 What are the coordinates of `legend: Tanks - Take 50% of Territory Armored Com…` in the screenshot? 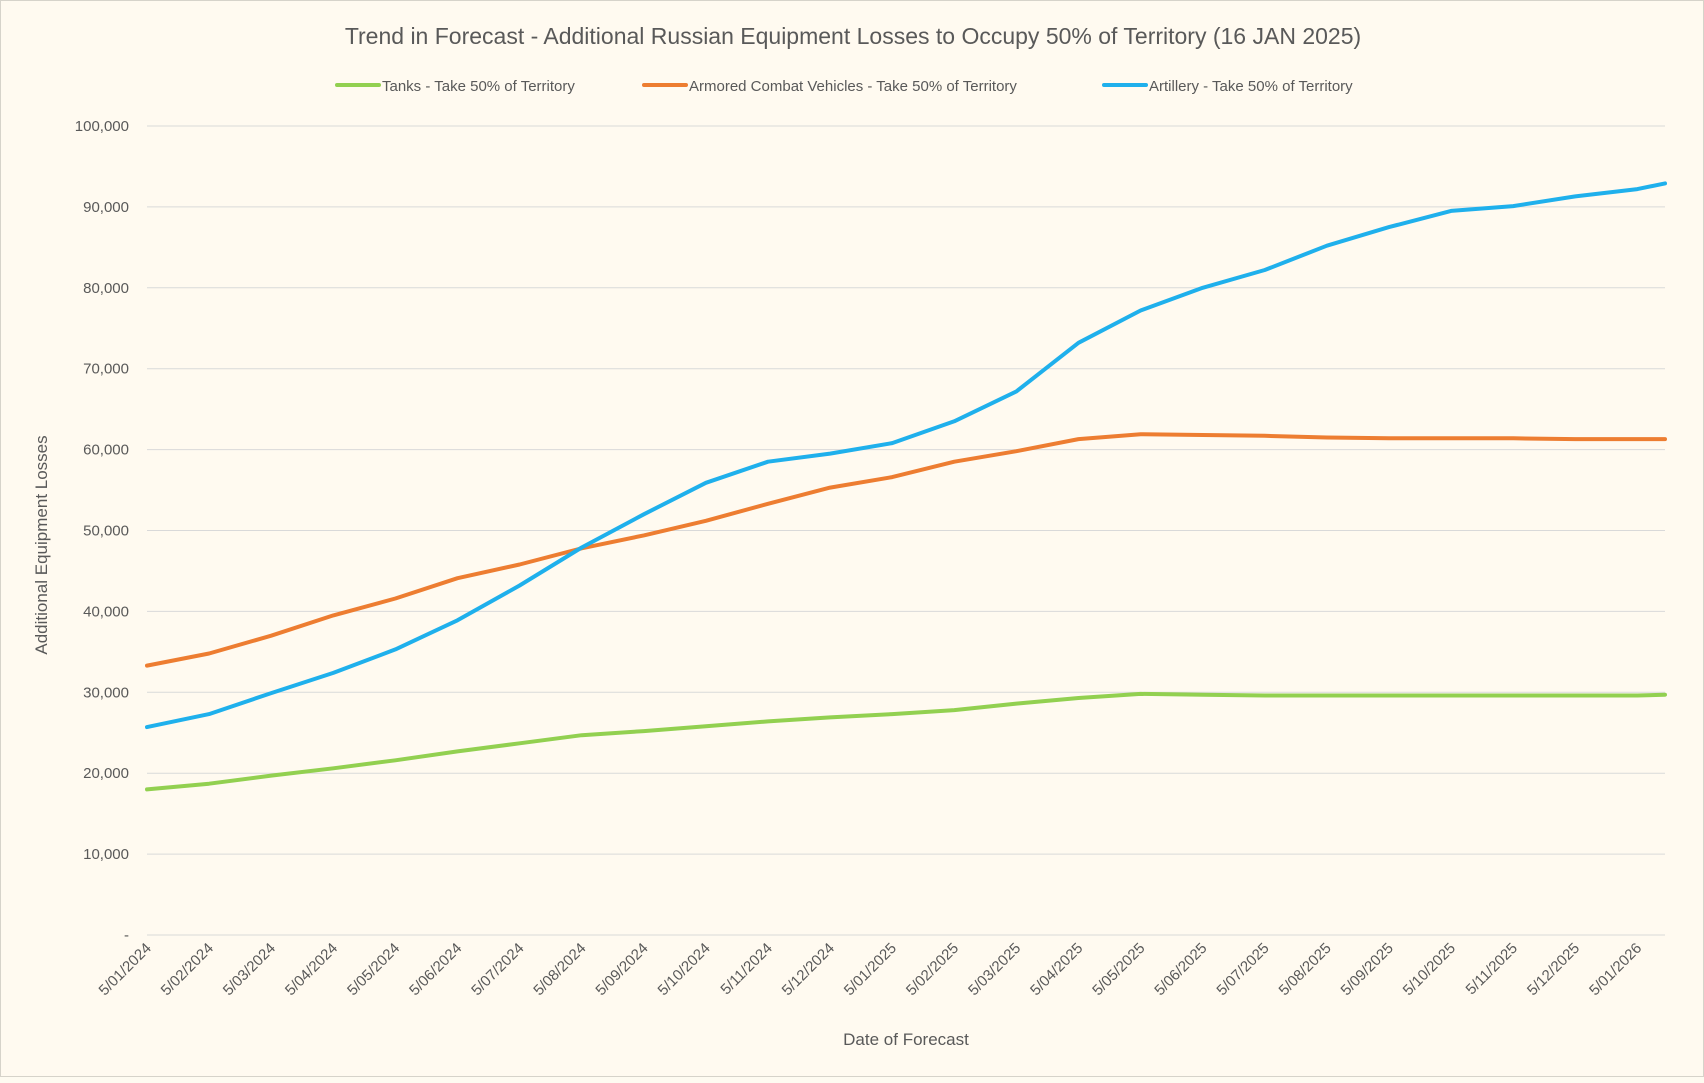 It's located at (844, 86).